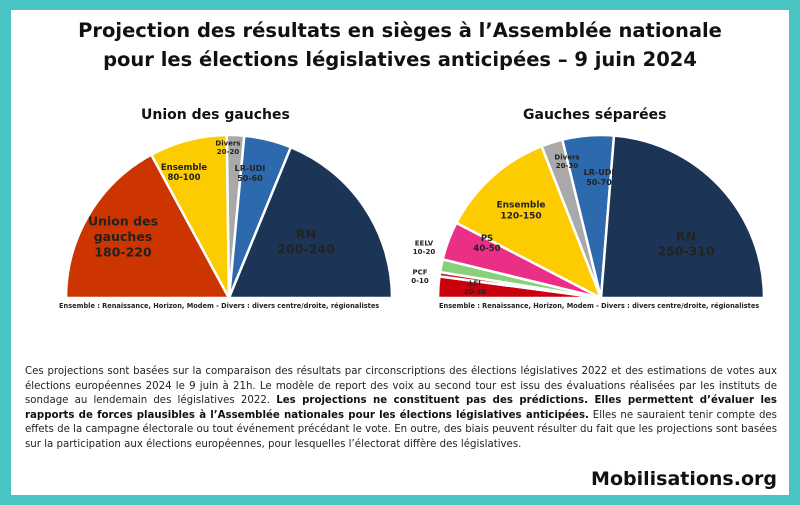 The height and width of the screenshot is (505, 800). Describe the element at coordinates (123, 221) in the screenshot. I see `name-union-des-gauches: Union des` at that location.